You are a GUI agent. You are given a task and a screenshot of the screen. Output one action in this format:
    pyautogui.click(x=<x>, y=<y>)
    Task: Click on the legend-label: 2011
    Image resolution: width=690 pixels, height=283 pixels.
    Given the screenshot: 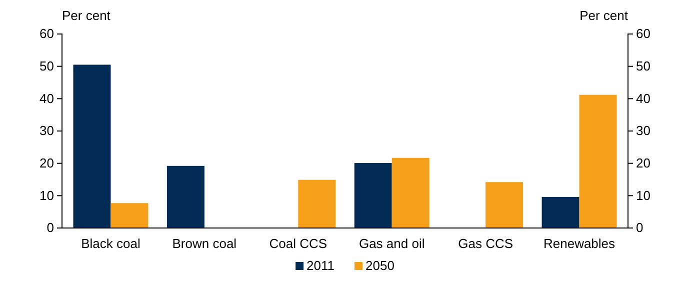 What is the action you would take?
    pyautogui.click(x=320, y=265)
    